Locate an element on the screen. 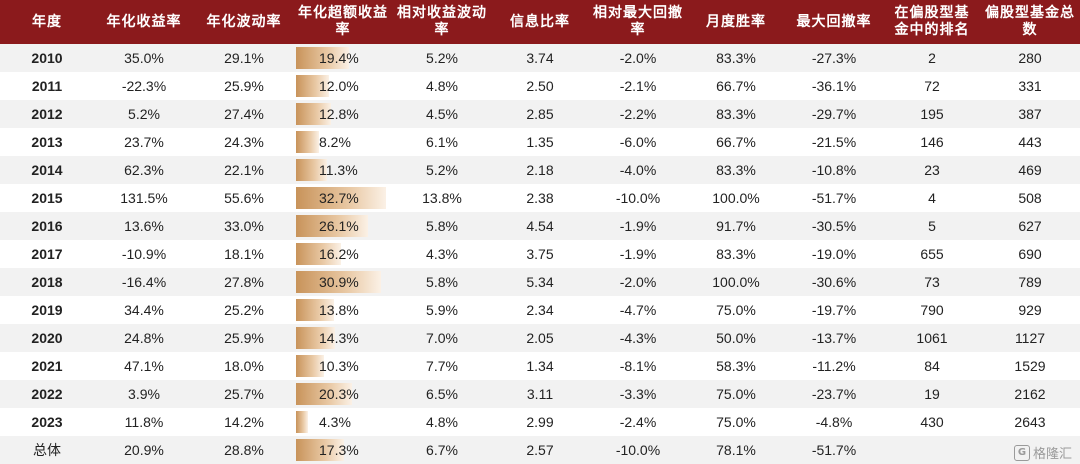 This screenshot has width=1080, height=464. cell-annual-return: 20.9% is located at coordinates (144, 450).